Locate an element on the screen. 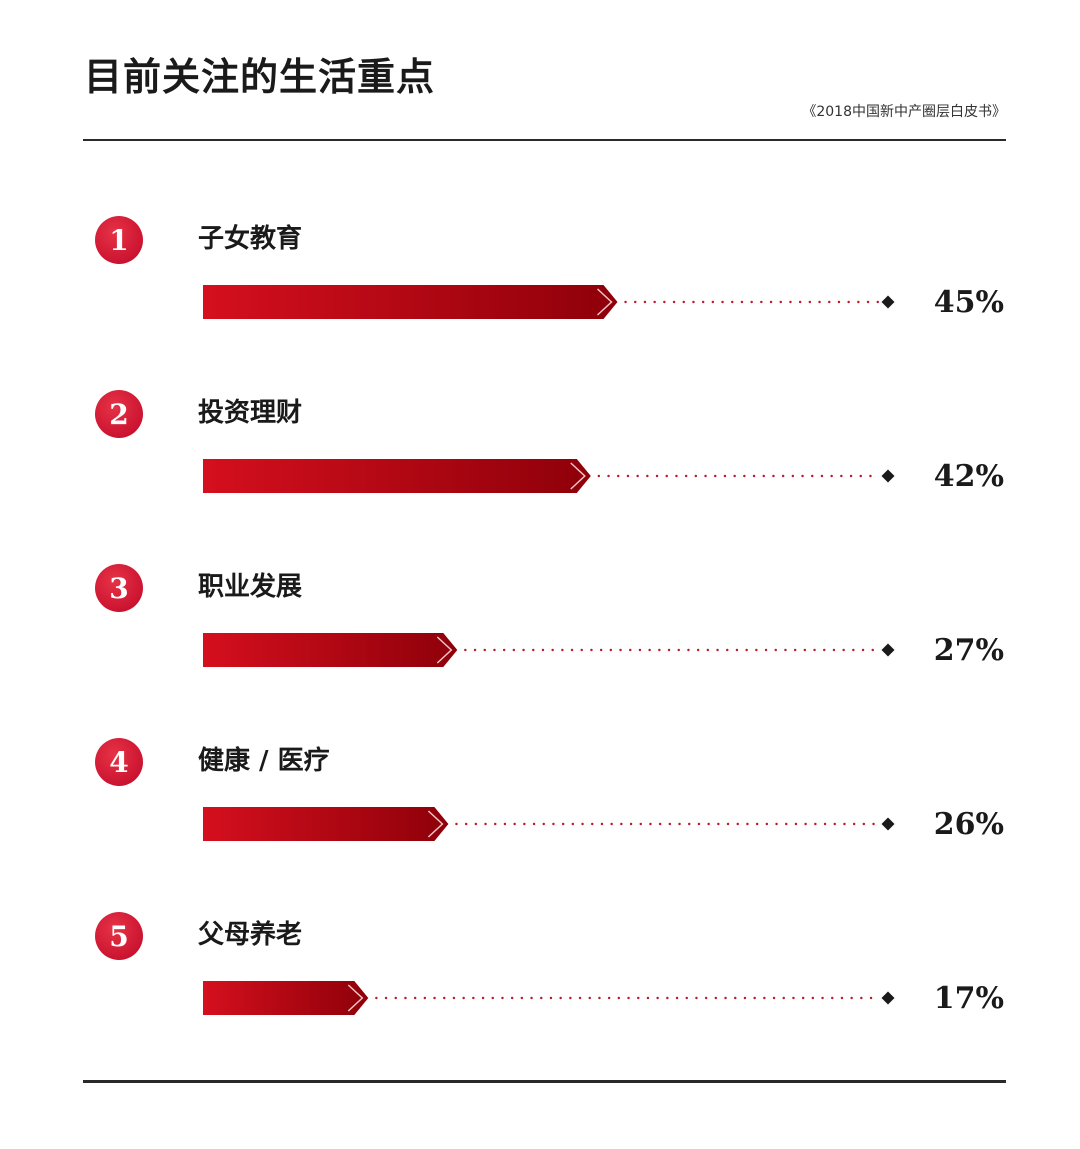  bar-row: 4 健康 / 医疗 26% is located at coordinates (549, 790).